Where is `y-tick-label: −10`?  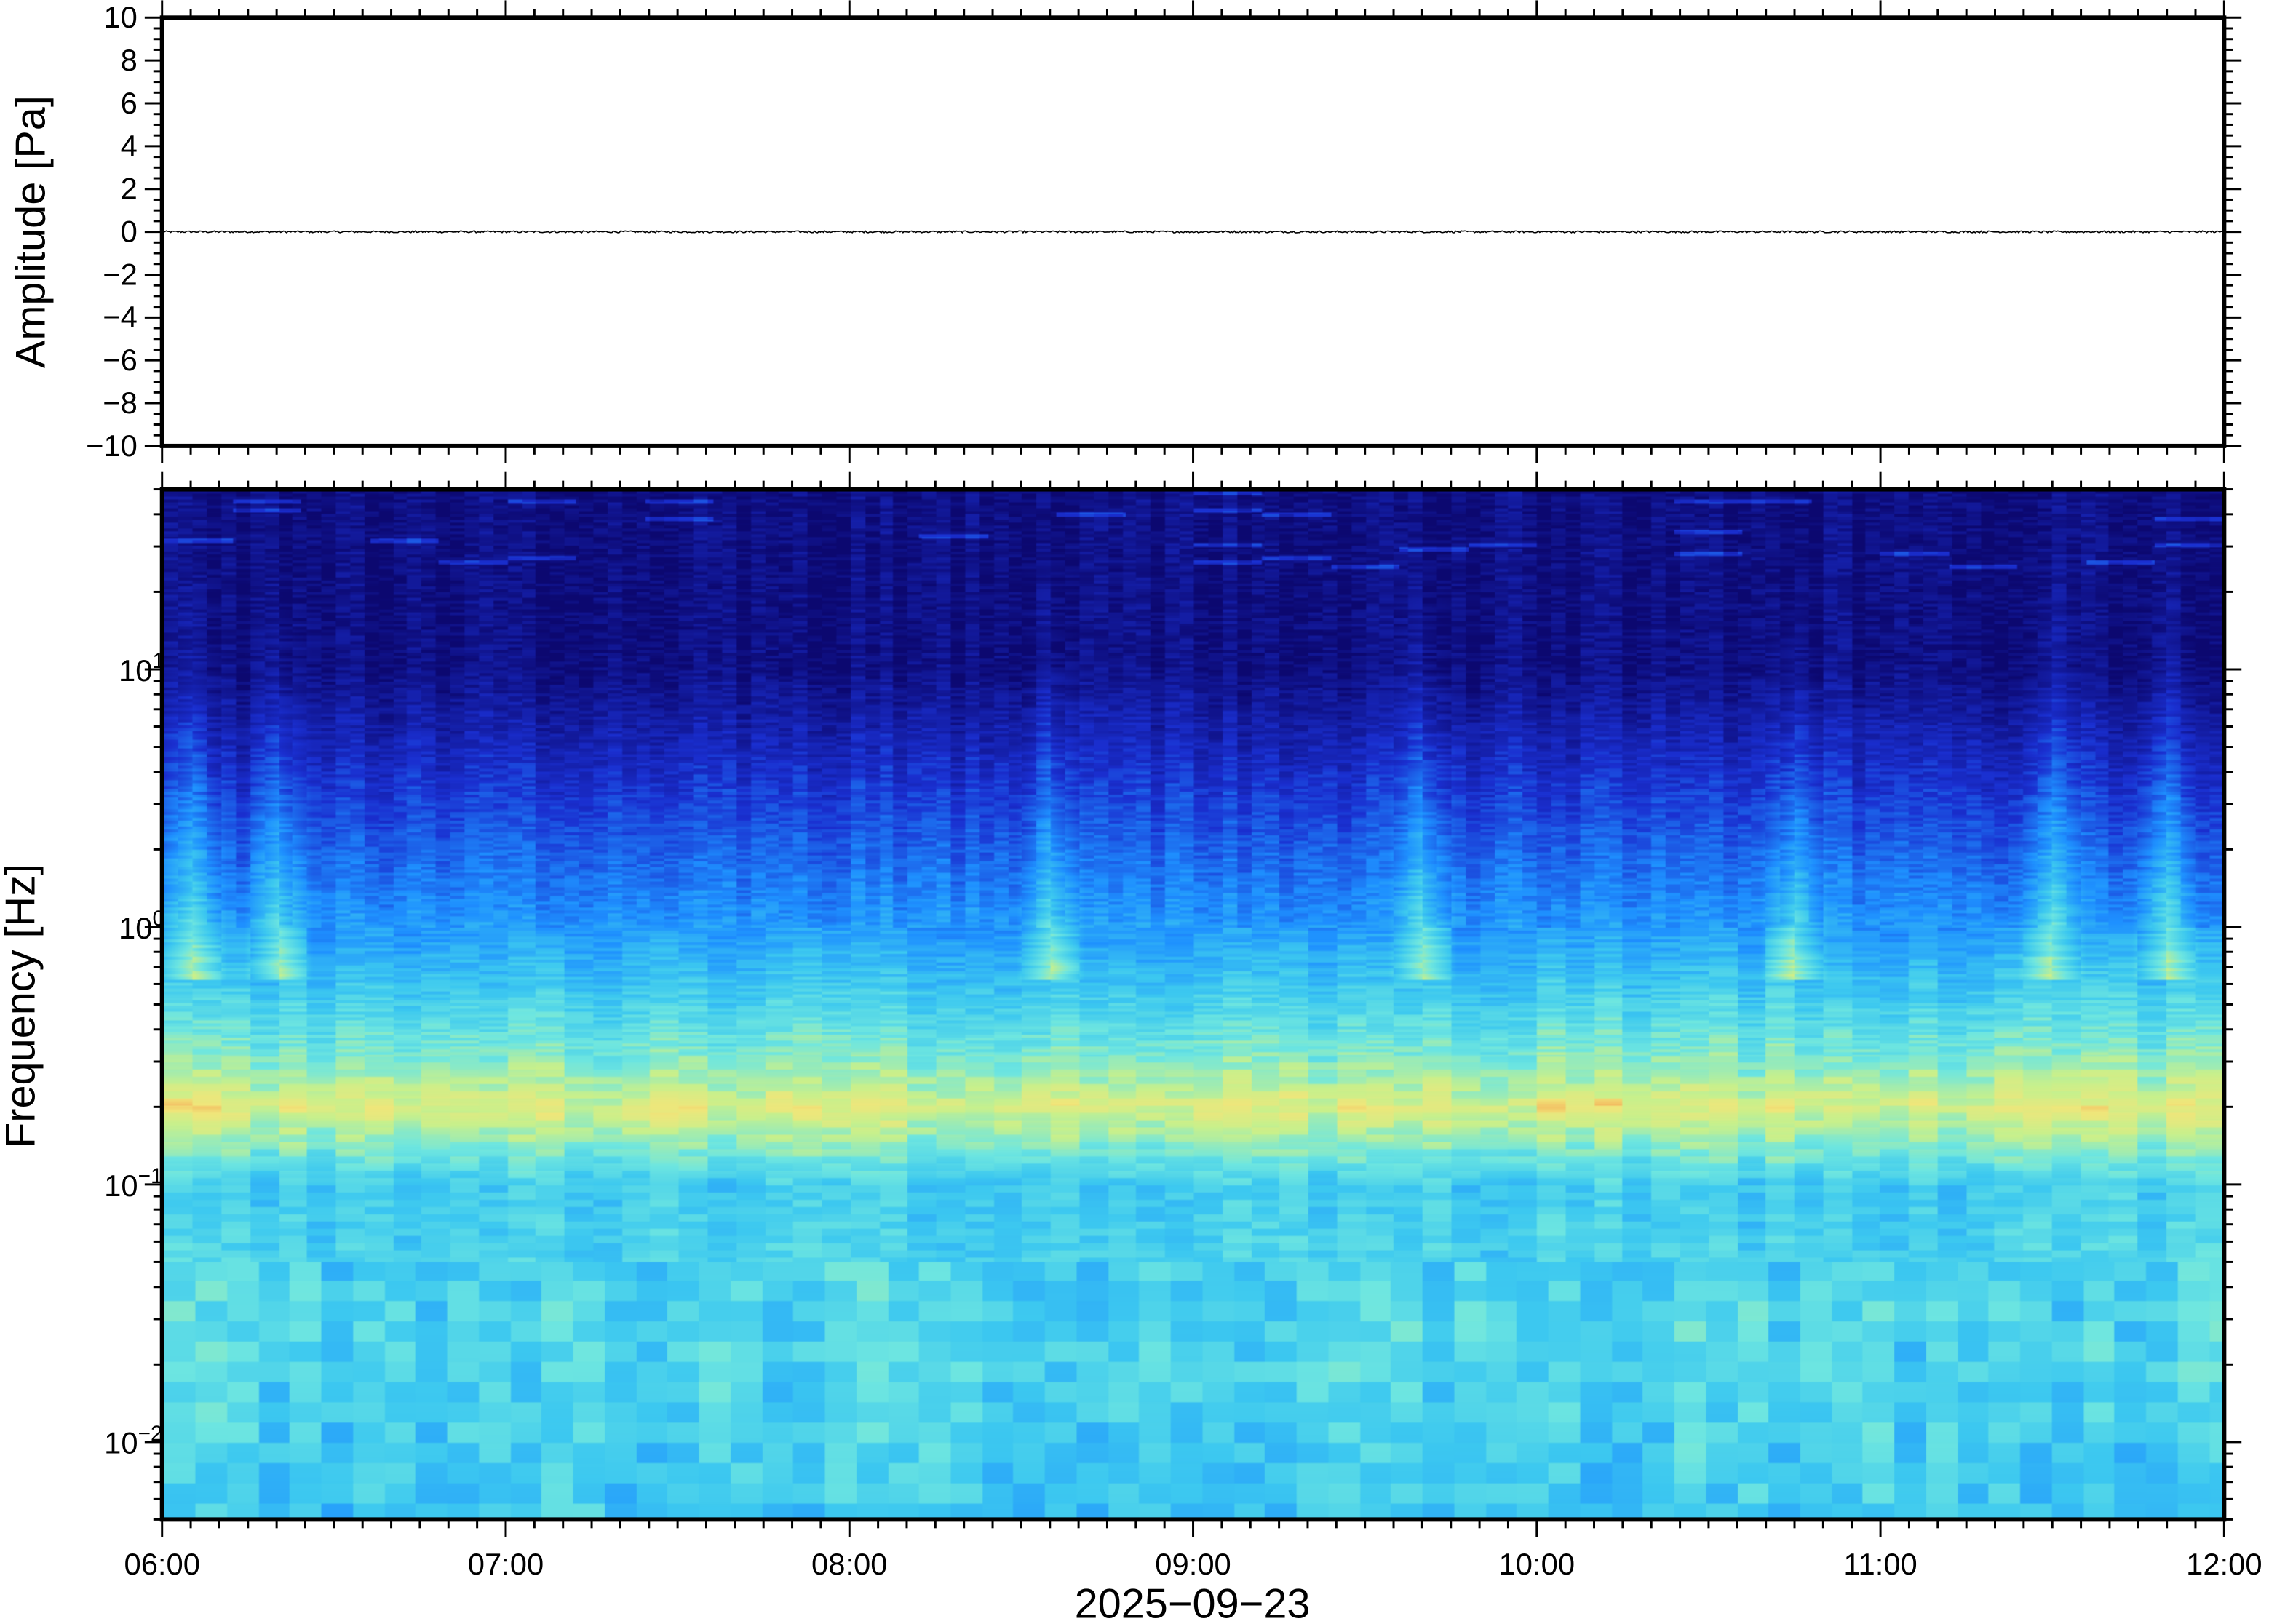
y-tick-label: −10 is located at coordinates (112, 446).